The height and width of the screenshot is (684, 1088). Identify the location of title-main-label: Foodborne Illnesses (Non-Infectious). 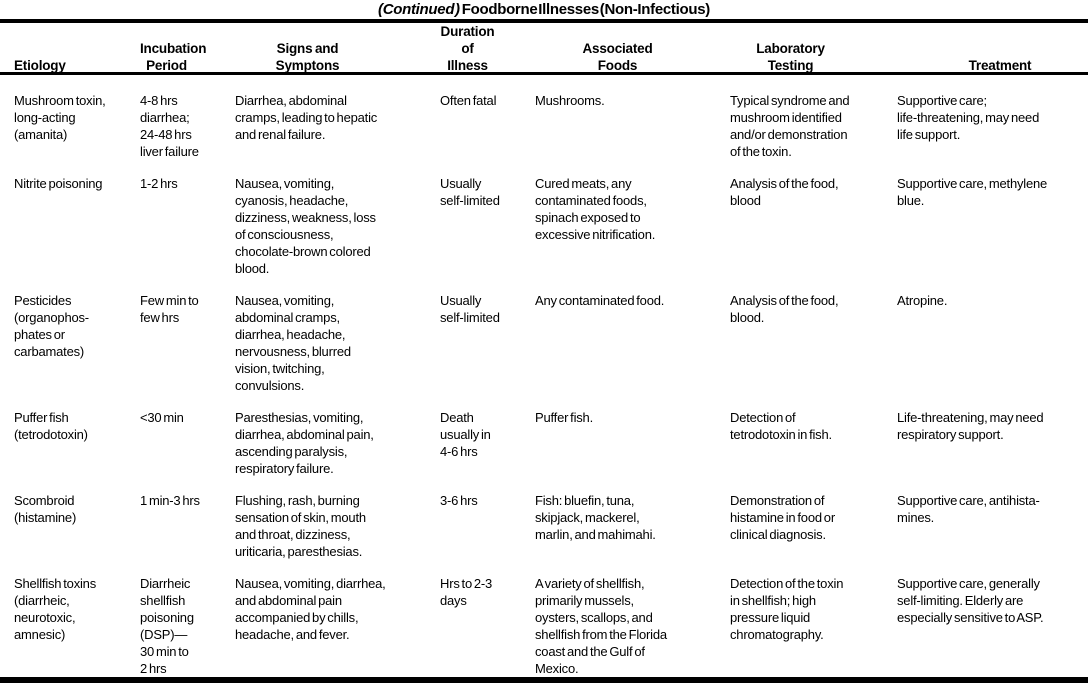
(586, 9).